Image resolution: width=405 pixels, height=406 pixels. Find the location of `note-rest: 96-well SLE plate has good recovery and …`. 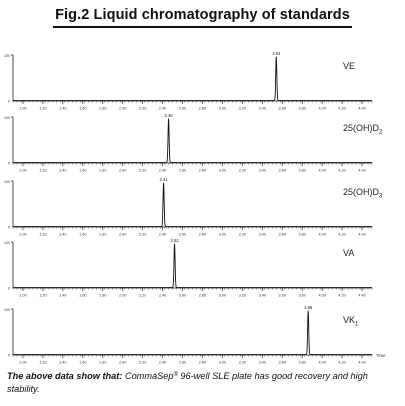

note-rest: 96-well SLE plate has good recovery and … is located at coordinates (187, 382).